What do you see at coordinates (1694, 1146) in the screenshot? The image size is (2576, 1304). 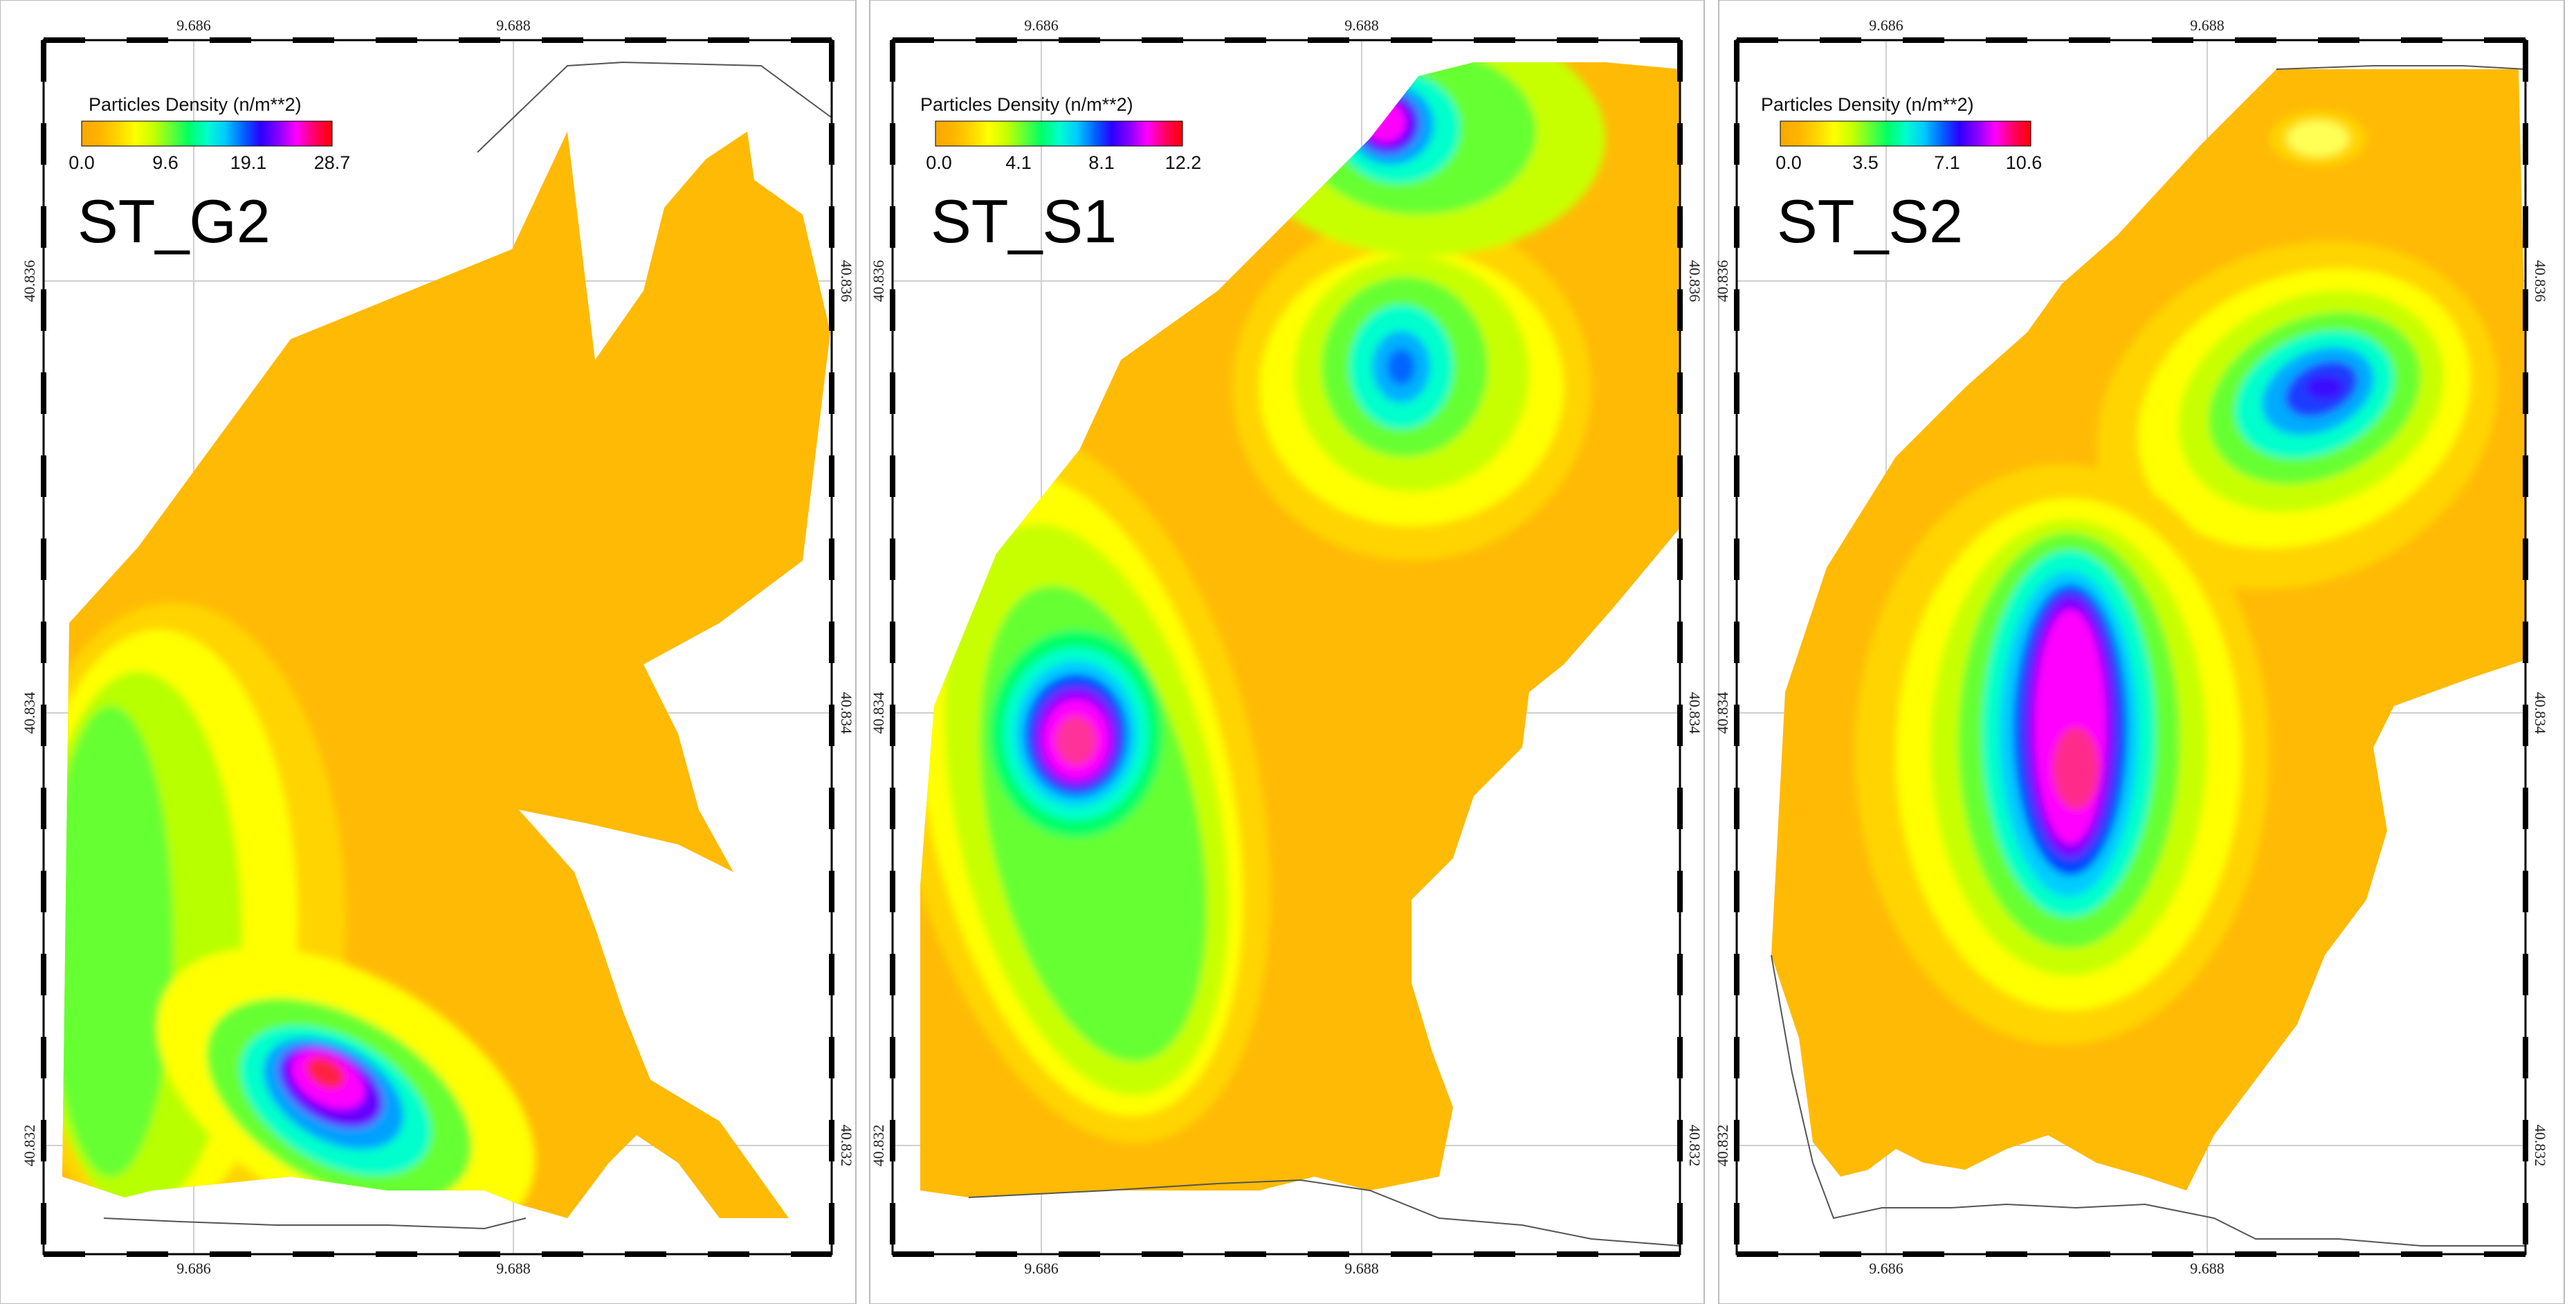 I see `panel-st-s1-ytick-right-3: 40.832` at bounding box center [1694, 1146].